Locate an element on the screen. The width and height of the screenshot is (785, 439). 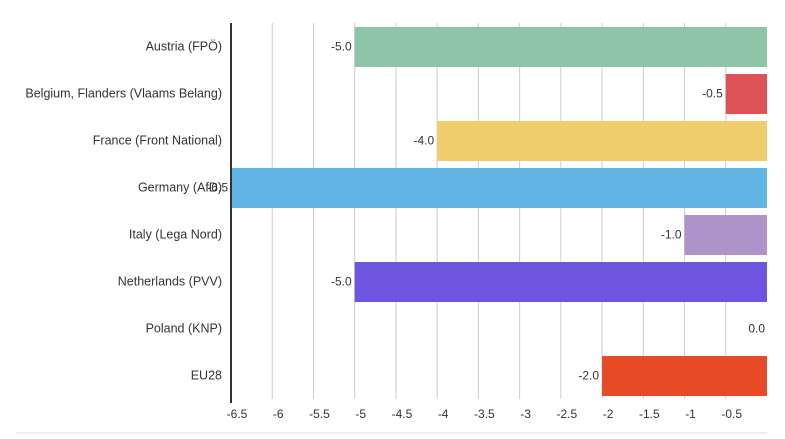
x-tick-label: -3.5 is located at coordinates (484, 414).